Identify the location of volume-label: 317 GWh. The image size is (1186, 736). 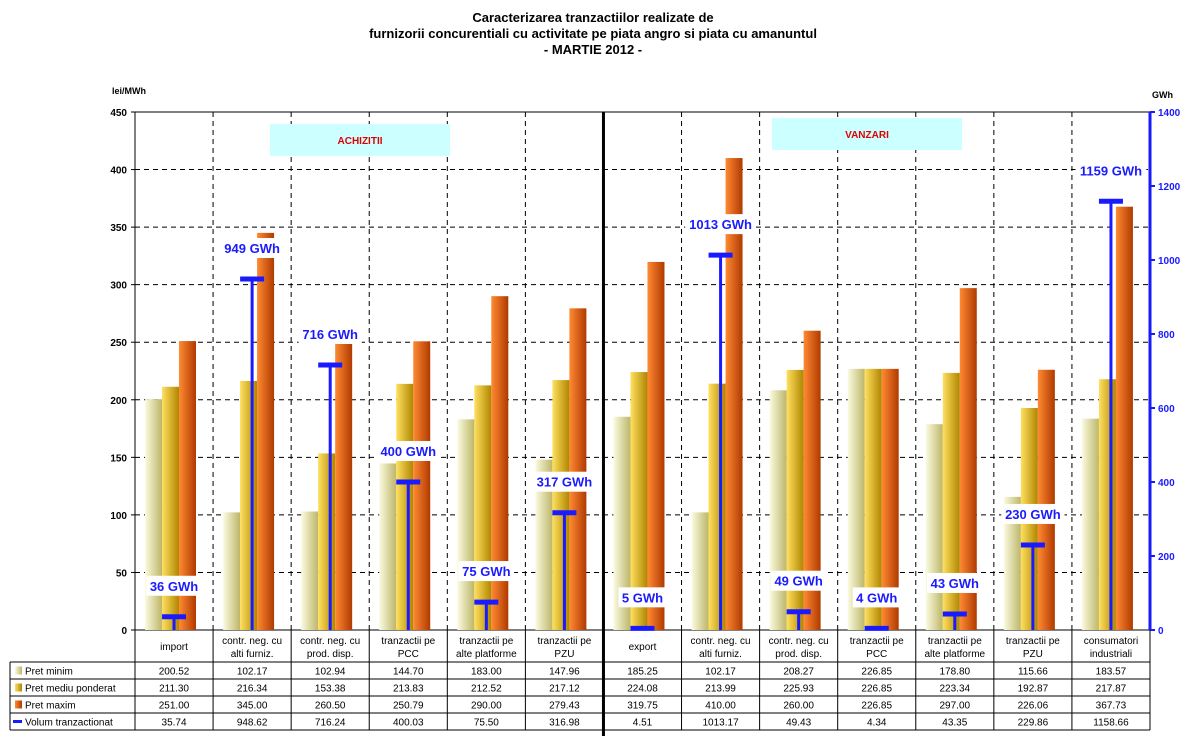
(565, 482).